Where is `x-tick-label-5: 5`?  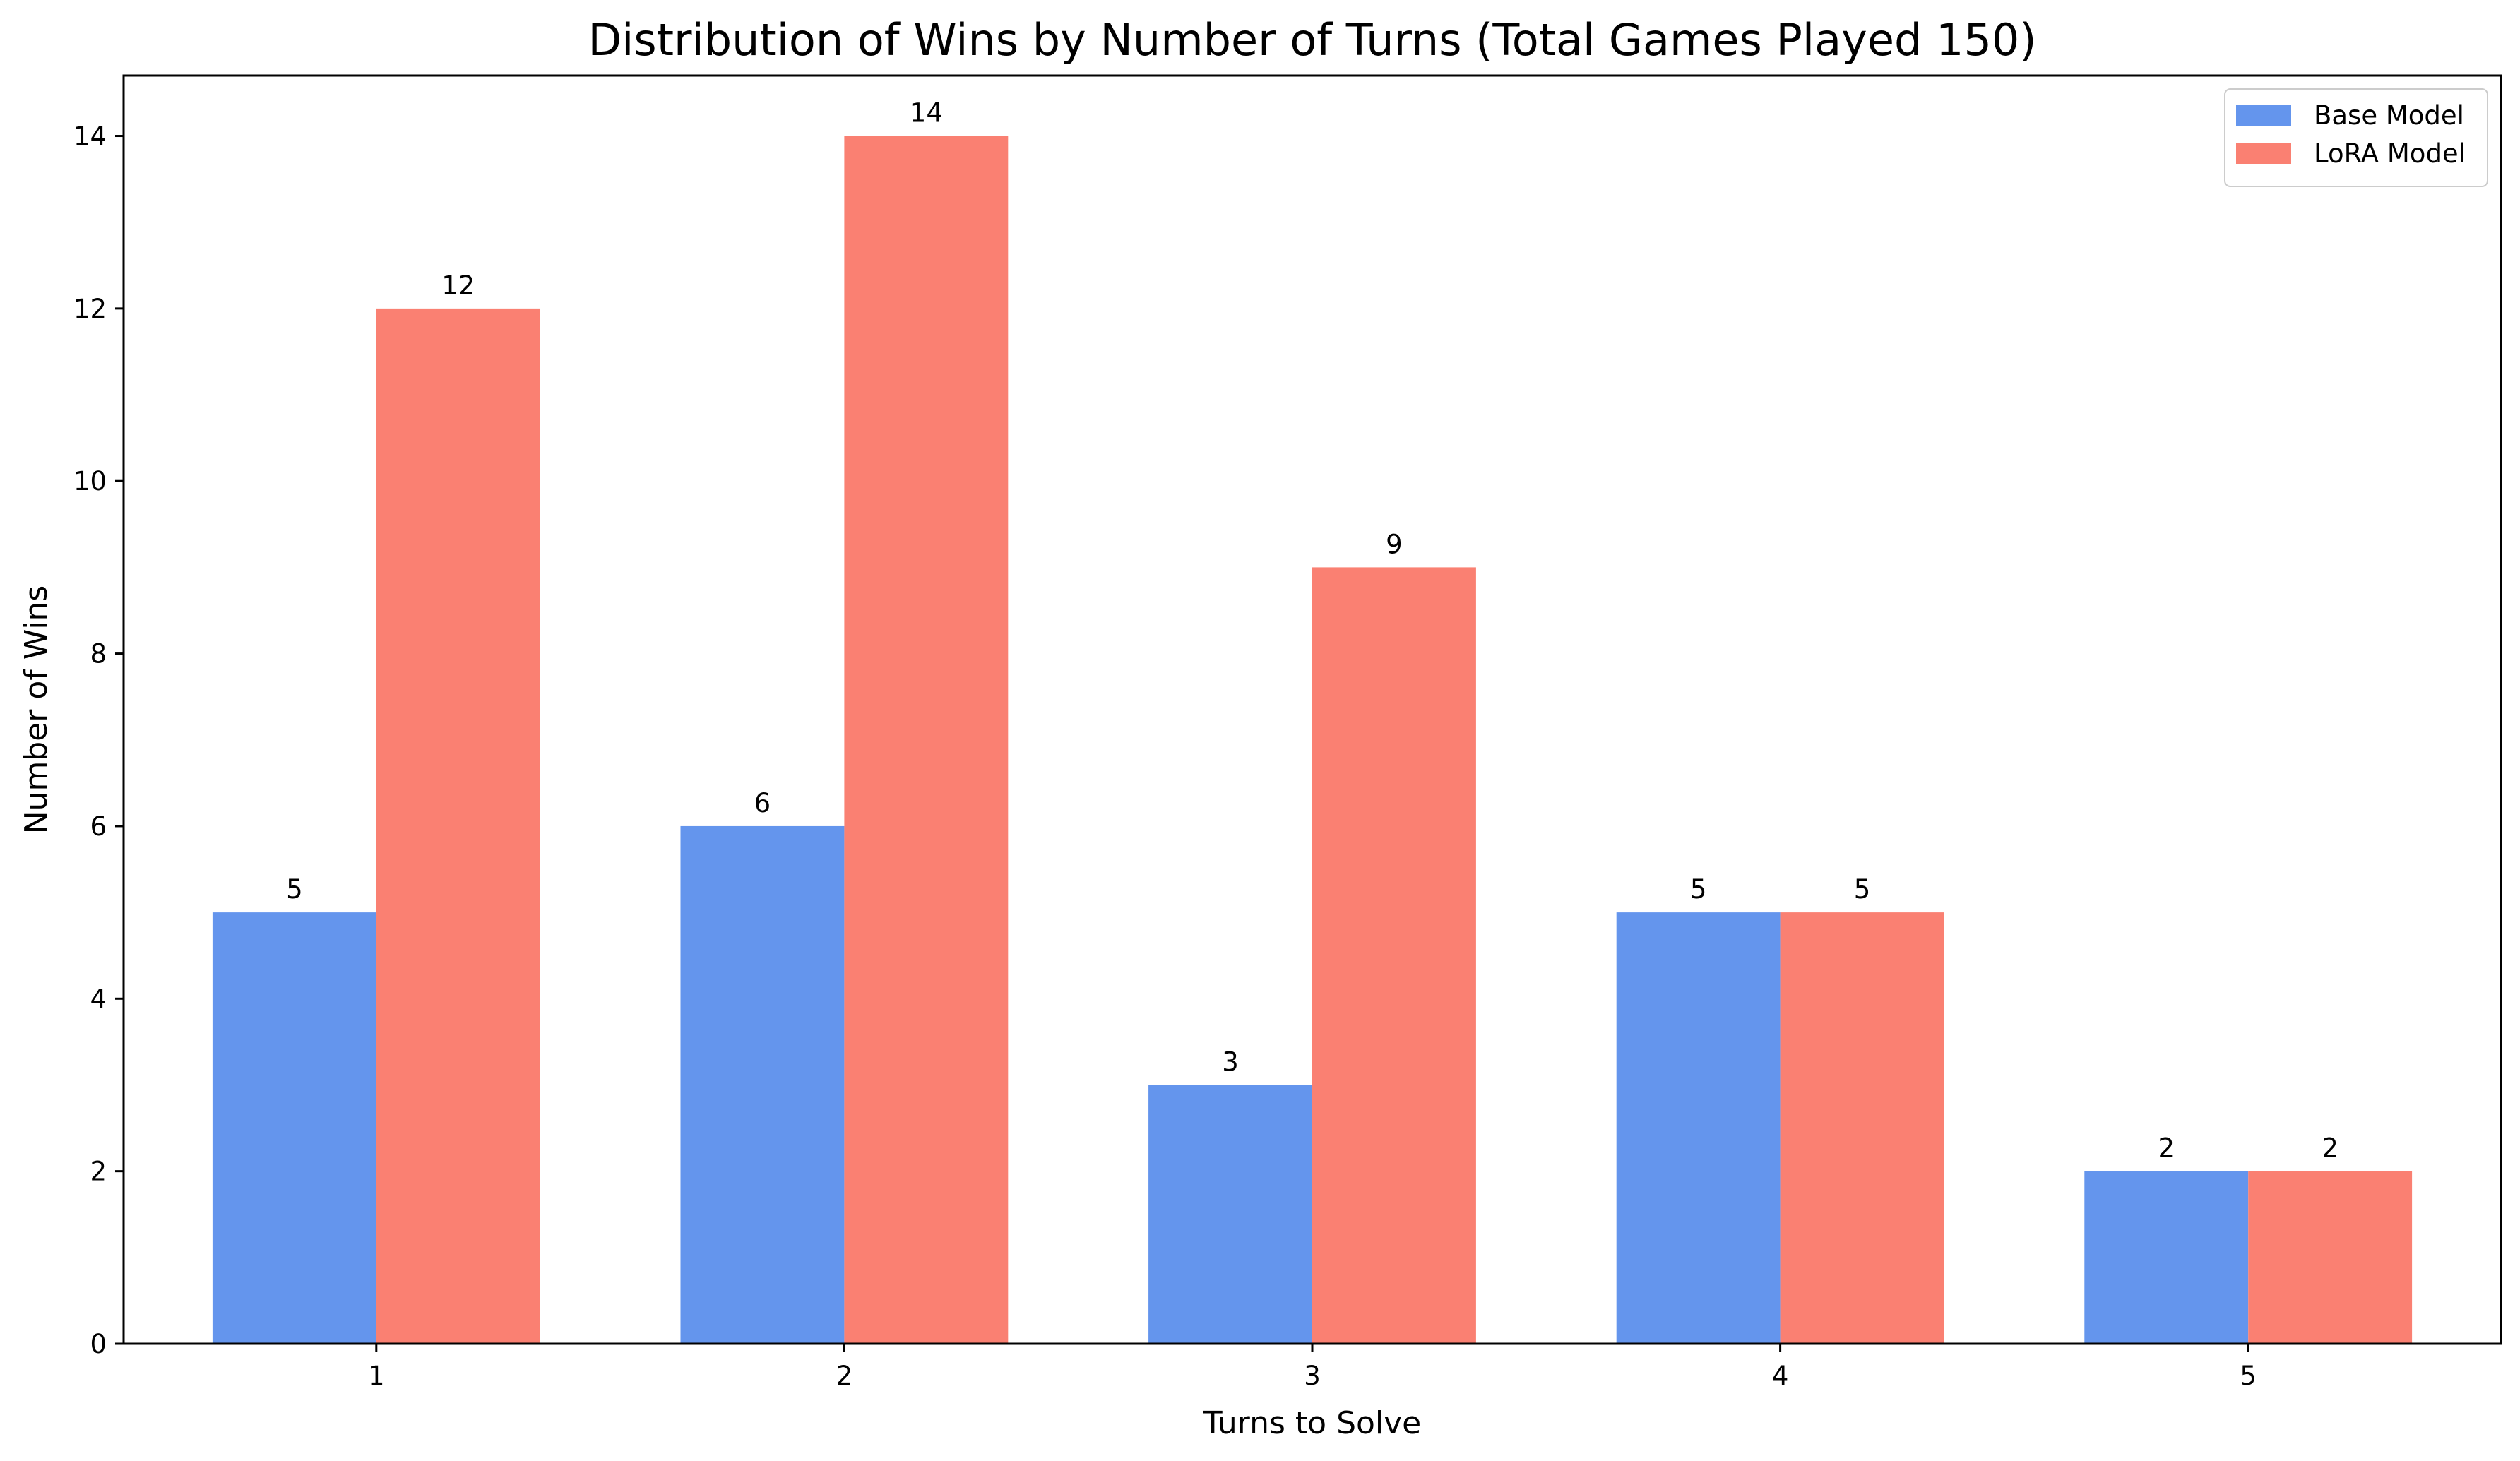
x-tick-label-5: 5 is located at coordinates (2248, 1376).